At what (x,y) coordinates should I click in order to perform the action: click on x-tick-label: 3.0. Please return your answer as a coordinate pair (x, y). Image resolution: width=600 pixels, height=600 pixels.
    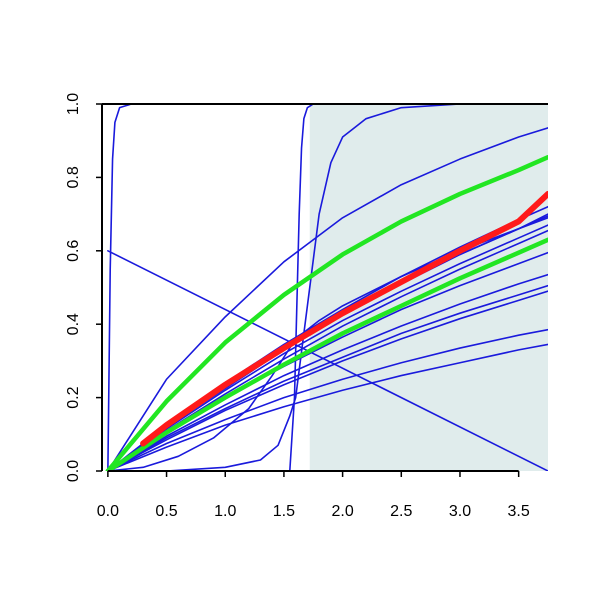
    Looking at the image, I should click on (460, 511).